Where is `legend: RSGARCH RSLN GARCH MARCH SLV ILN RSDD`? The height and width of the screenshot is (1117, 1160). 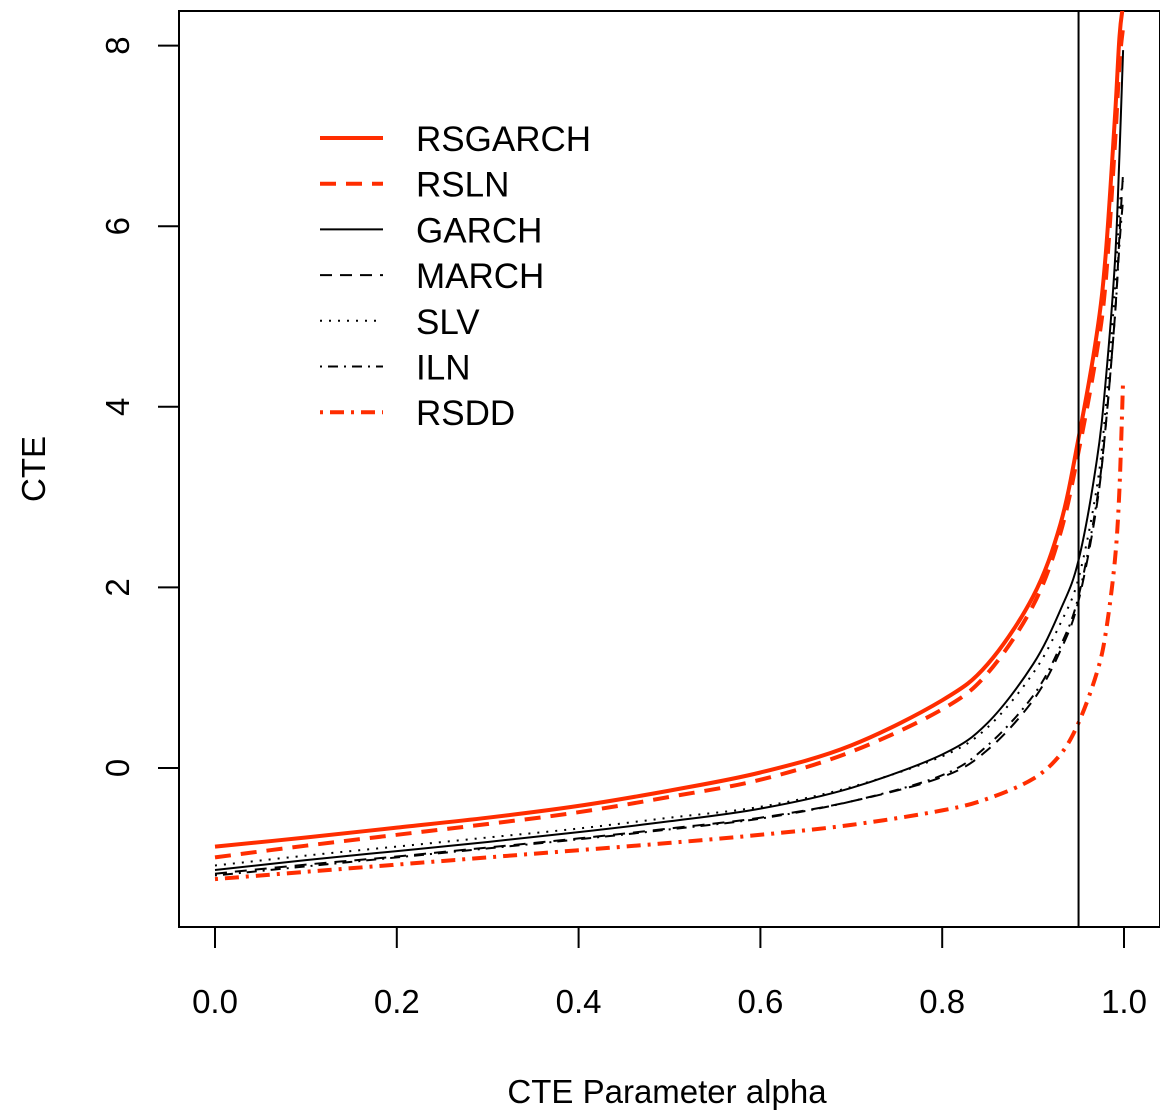
legend: RSGARCH RSLN GARCH MARCH SLV ILN RSDD is located at coordinates (455, 276).